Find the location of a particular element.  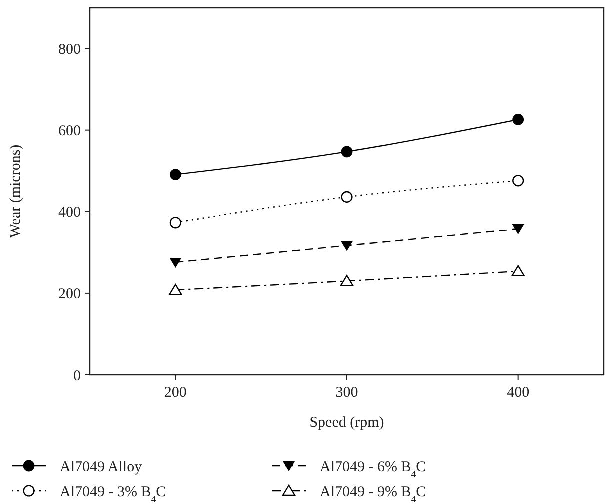

y-tick-label: 0 is located at coordinates (77, 376).